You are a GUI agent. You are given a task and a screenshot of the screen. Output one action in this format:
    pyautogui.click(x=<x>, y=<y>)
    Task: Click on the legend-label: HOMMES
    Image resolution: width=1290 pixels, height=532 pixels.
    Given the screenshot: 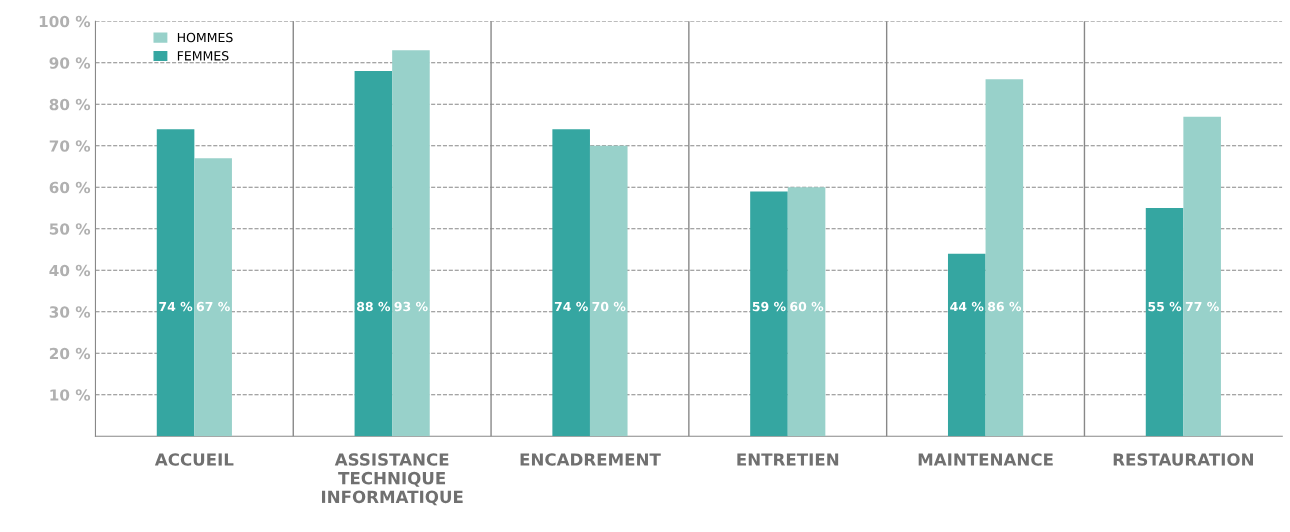 What is the action you would take?
    pyautogui.click(x=205, y=37)
    